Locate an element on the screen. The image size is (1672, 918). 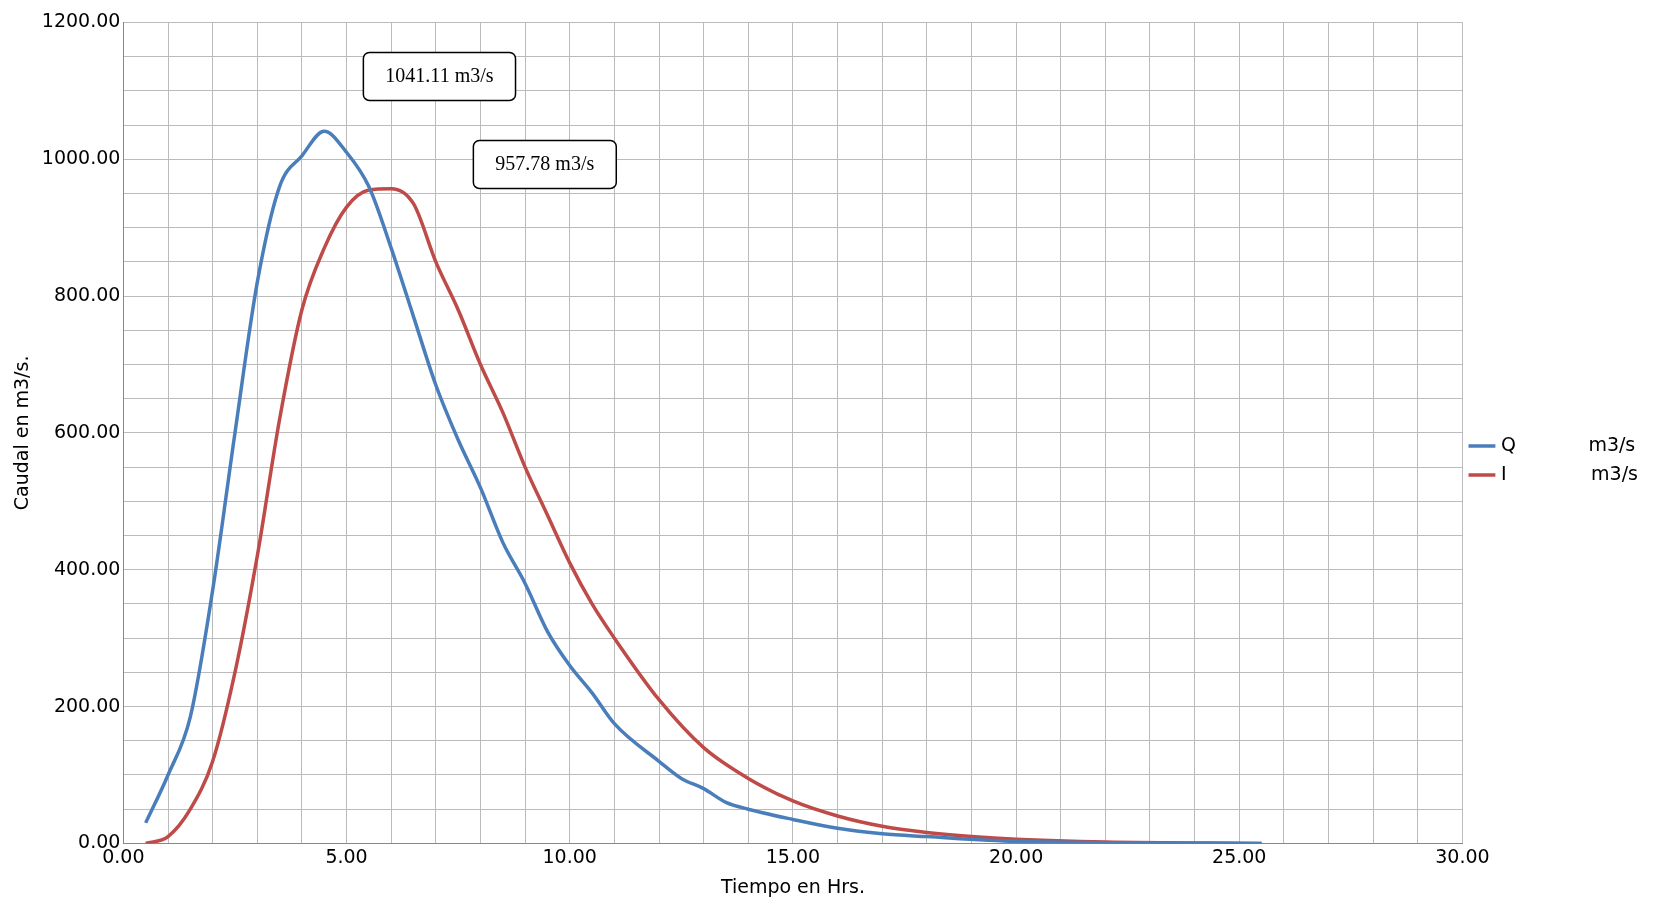
x-tick-label: 25.00 is located at coordinates (1239, 855).